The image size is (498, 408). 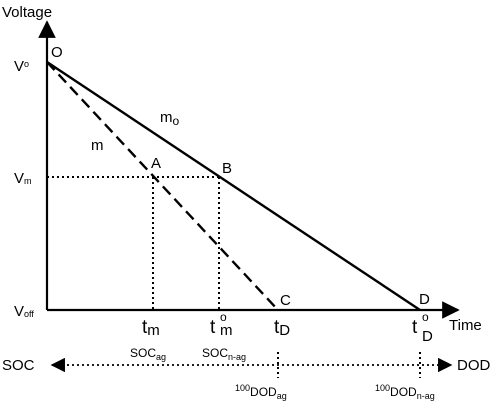 I want to click on x-tick-tm: tm, so click(x=151, y=328).